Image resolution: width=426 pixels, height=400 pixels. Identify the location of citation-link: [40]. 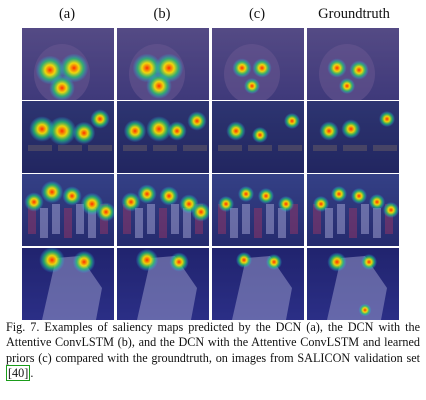
(18, 373).